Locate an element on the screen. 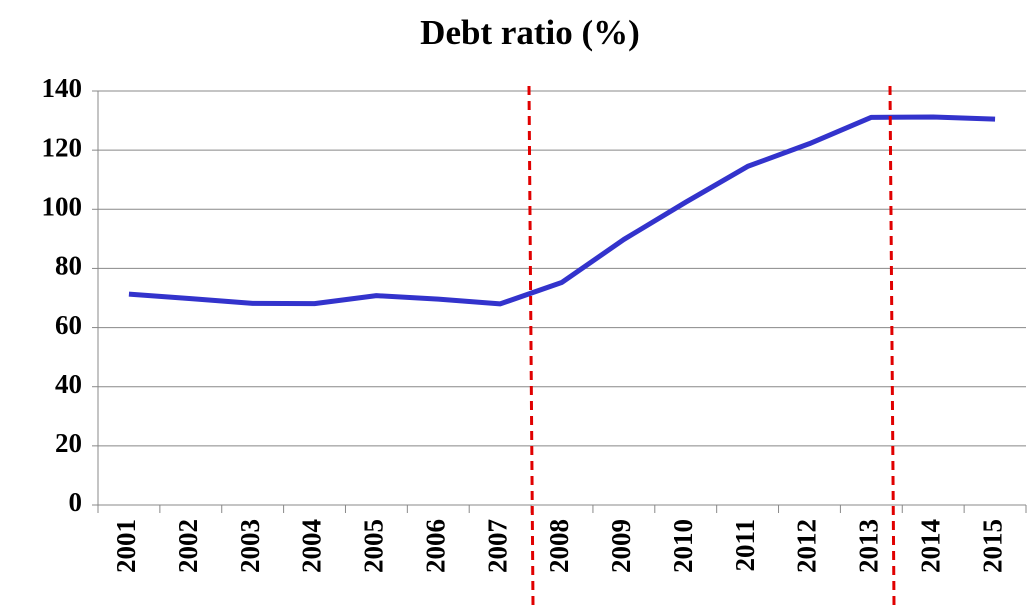 The height and width of the screenshot is (605, 1028). y-tick-label: 60 is located at coordinates (68, 325).